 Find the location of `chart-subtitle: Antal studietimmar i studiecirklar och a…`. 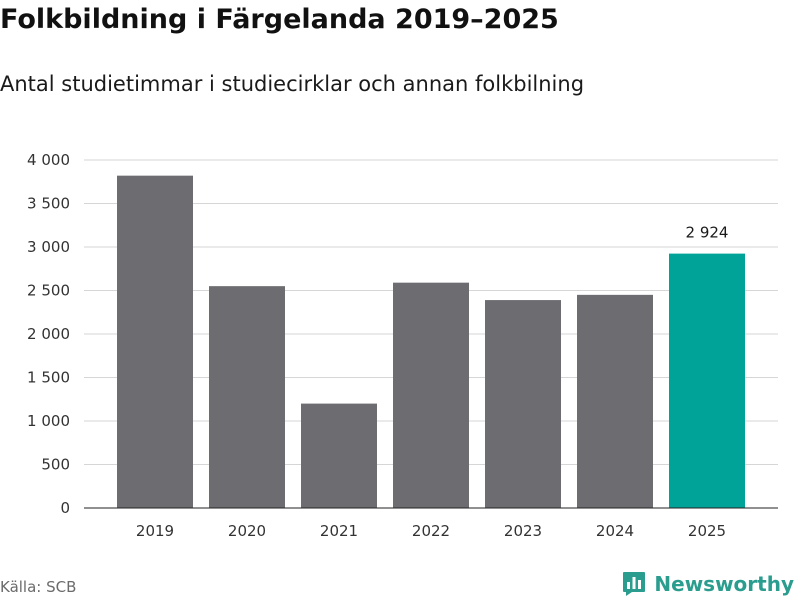

chart-subtitle: Antal studietimmar i studiecirklar och a… is located at coordinates (292, 84).